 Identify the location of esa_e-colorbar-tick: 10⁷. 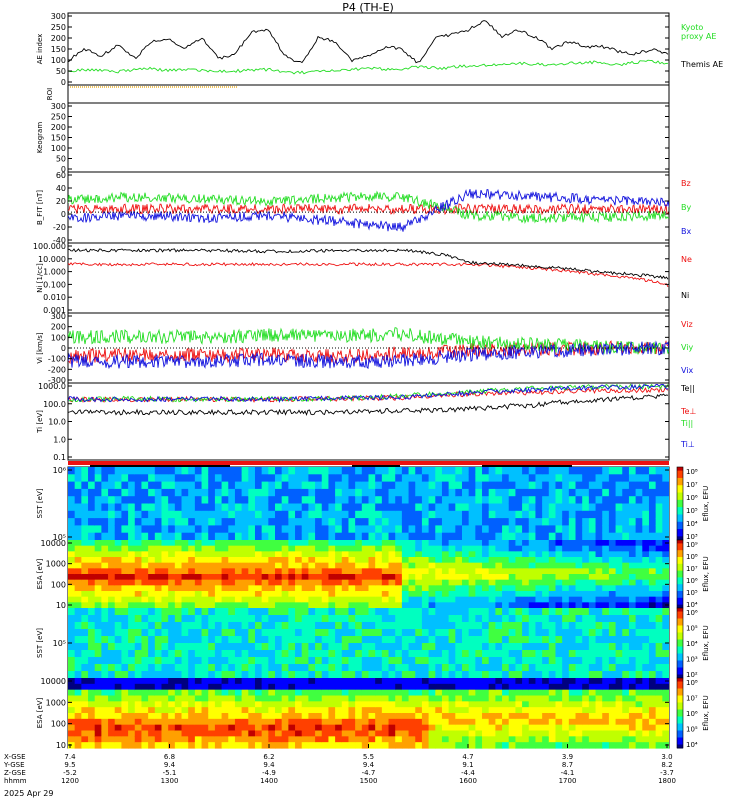
(692, 569).